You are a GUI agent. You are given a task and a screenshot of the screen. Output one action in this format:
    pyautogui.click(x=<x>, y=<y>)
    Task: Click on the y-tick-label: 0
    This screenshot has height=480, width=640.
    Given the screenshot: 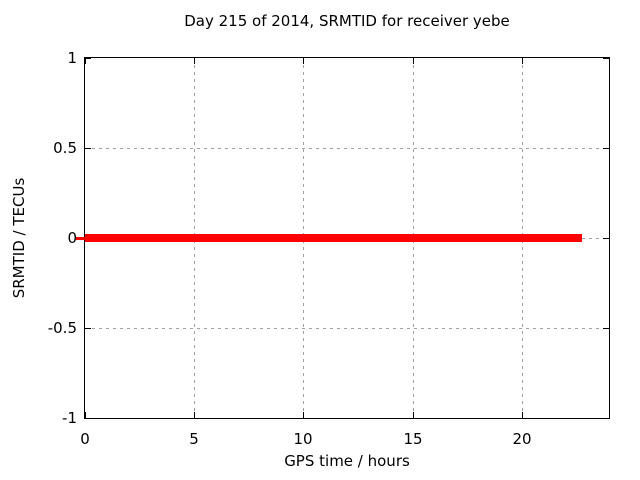 What is the action you would take?
    pyautogui.click(x=72, y=238)
    